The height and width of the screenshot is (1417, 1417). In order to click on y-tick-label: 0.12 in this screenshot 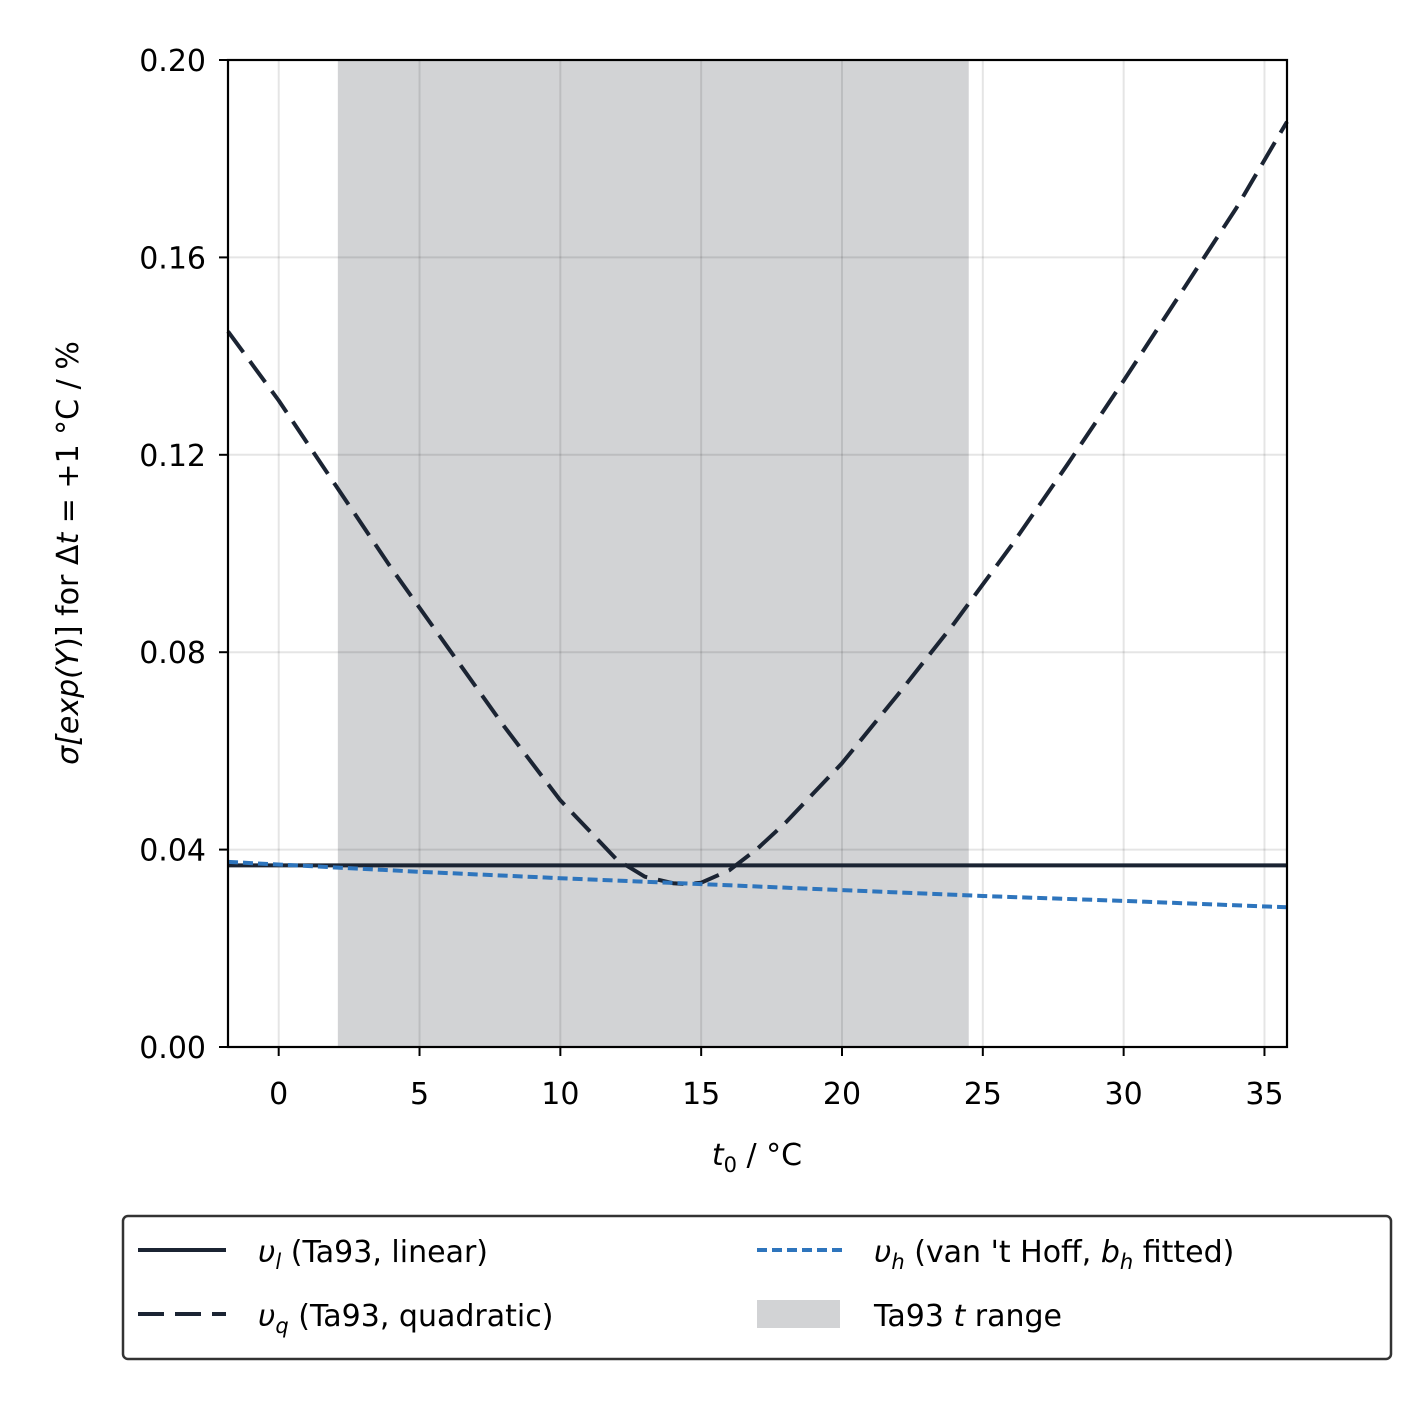, I will do `click(172, 456)`.